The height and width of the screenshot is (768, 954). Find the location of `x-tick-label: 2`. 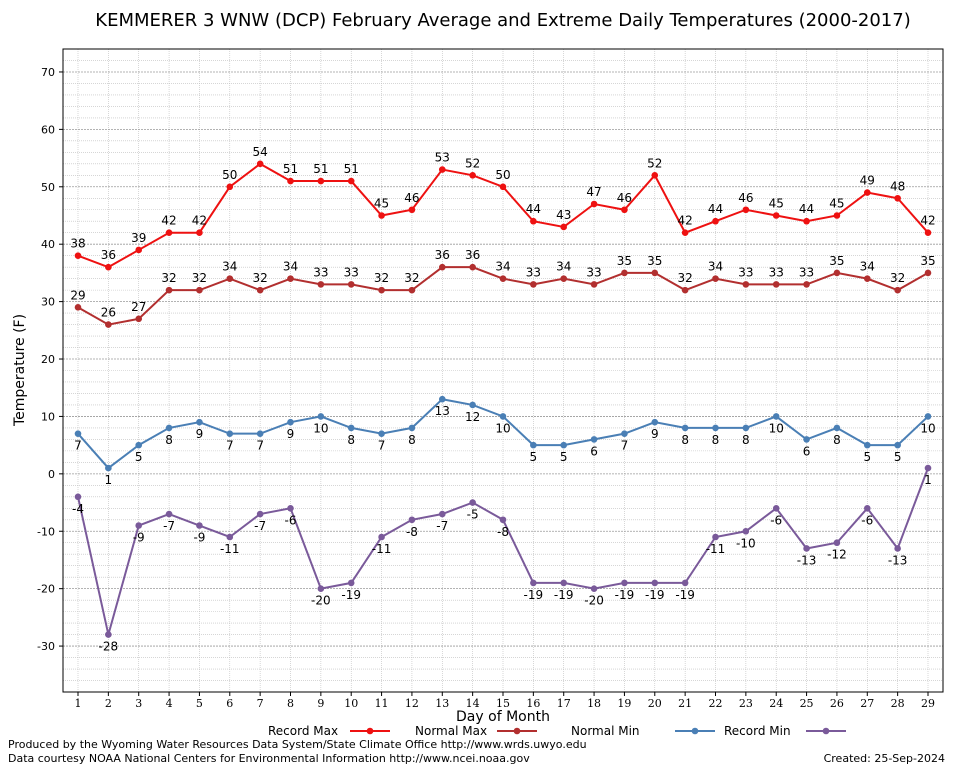

x-tick-label: 2 is located at coordinates (108, 703).